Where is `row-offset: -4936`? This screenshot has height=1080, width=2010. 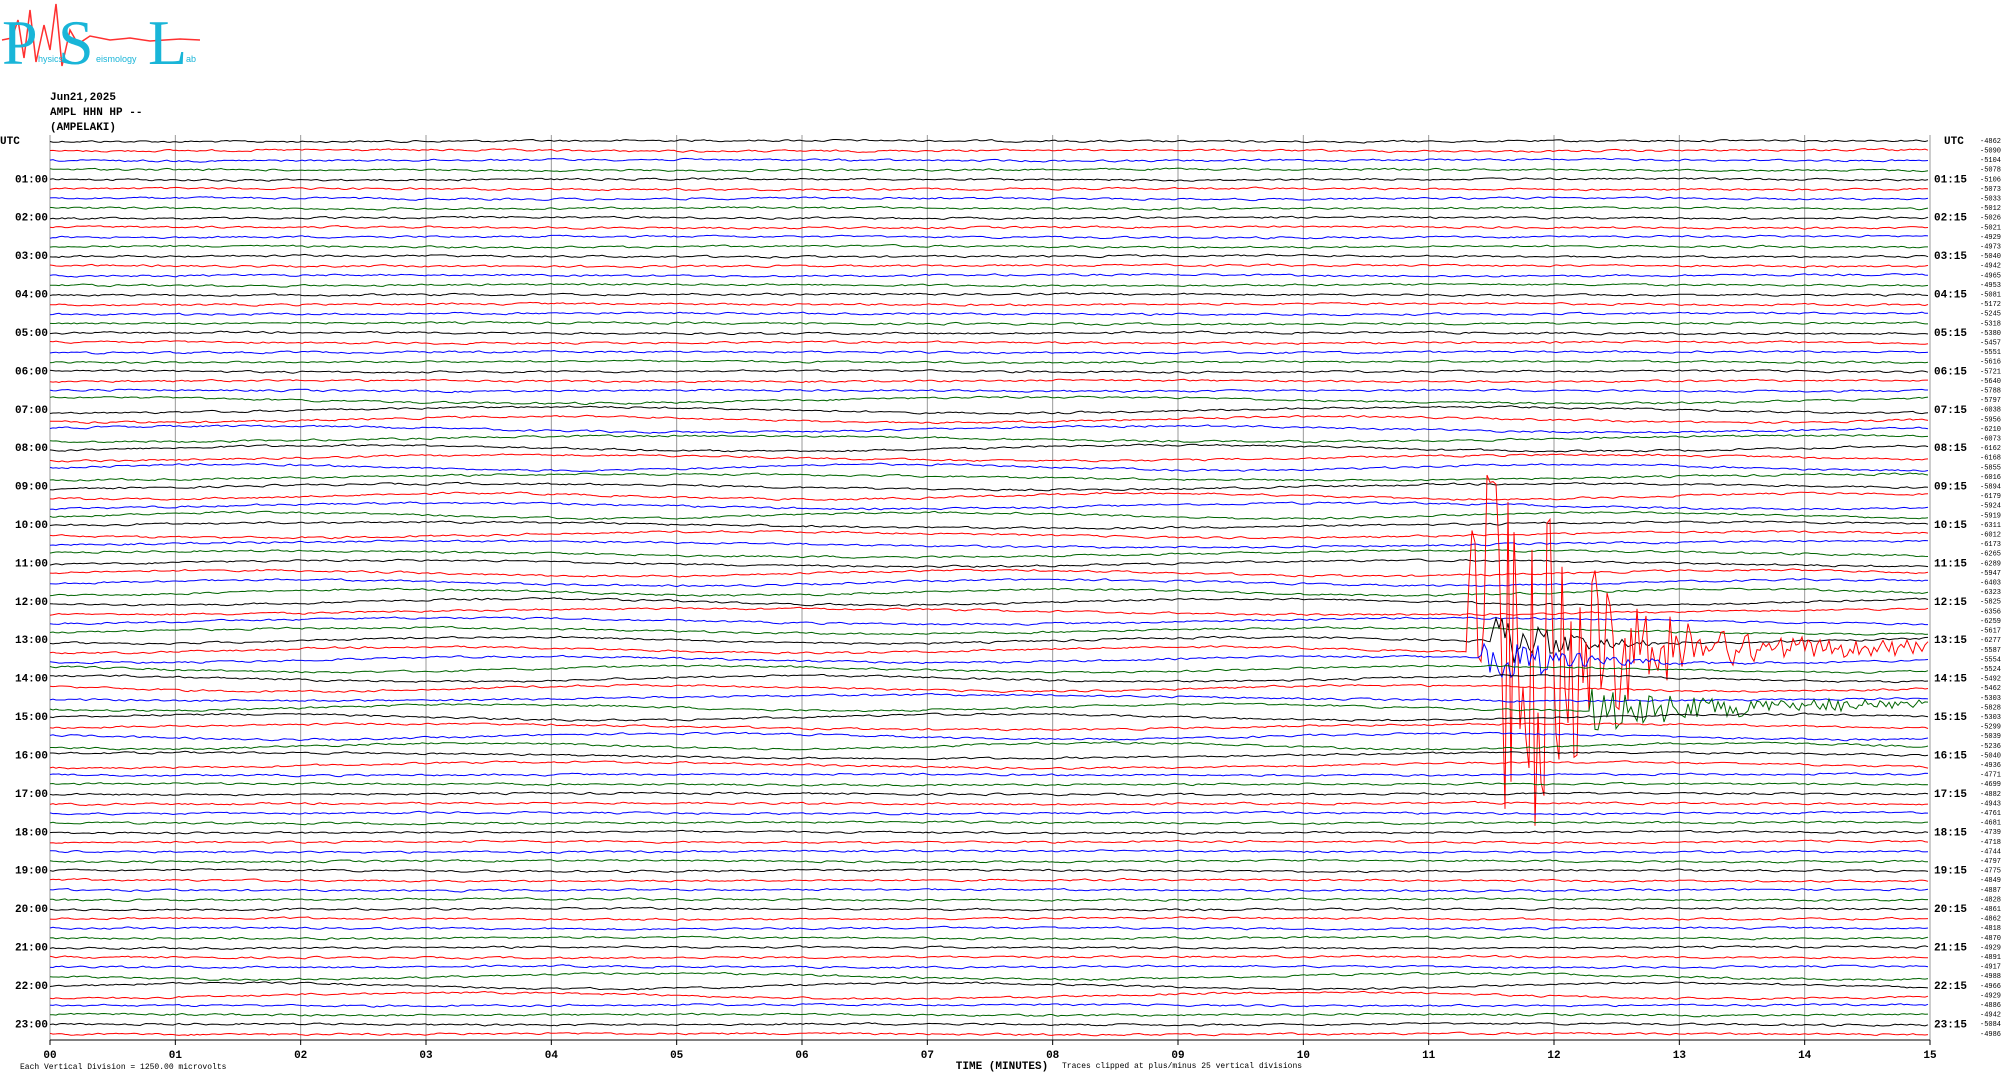 row-offset: -4936 is located at coordinates (1990, 766).